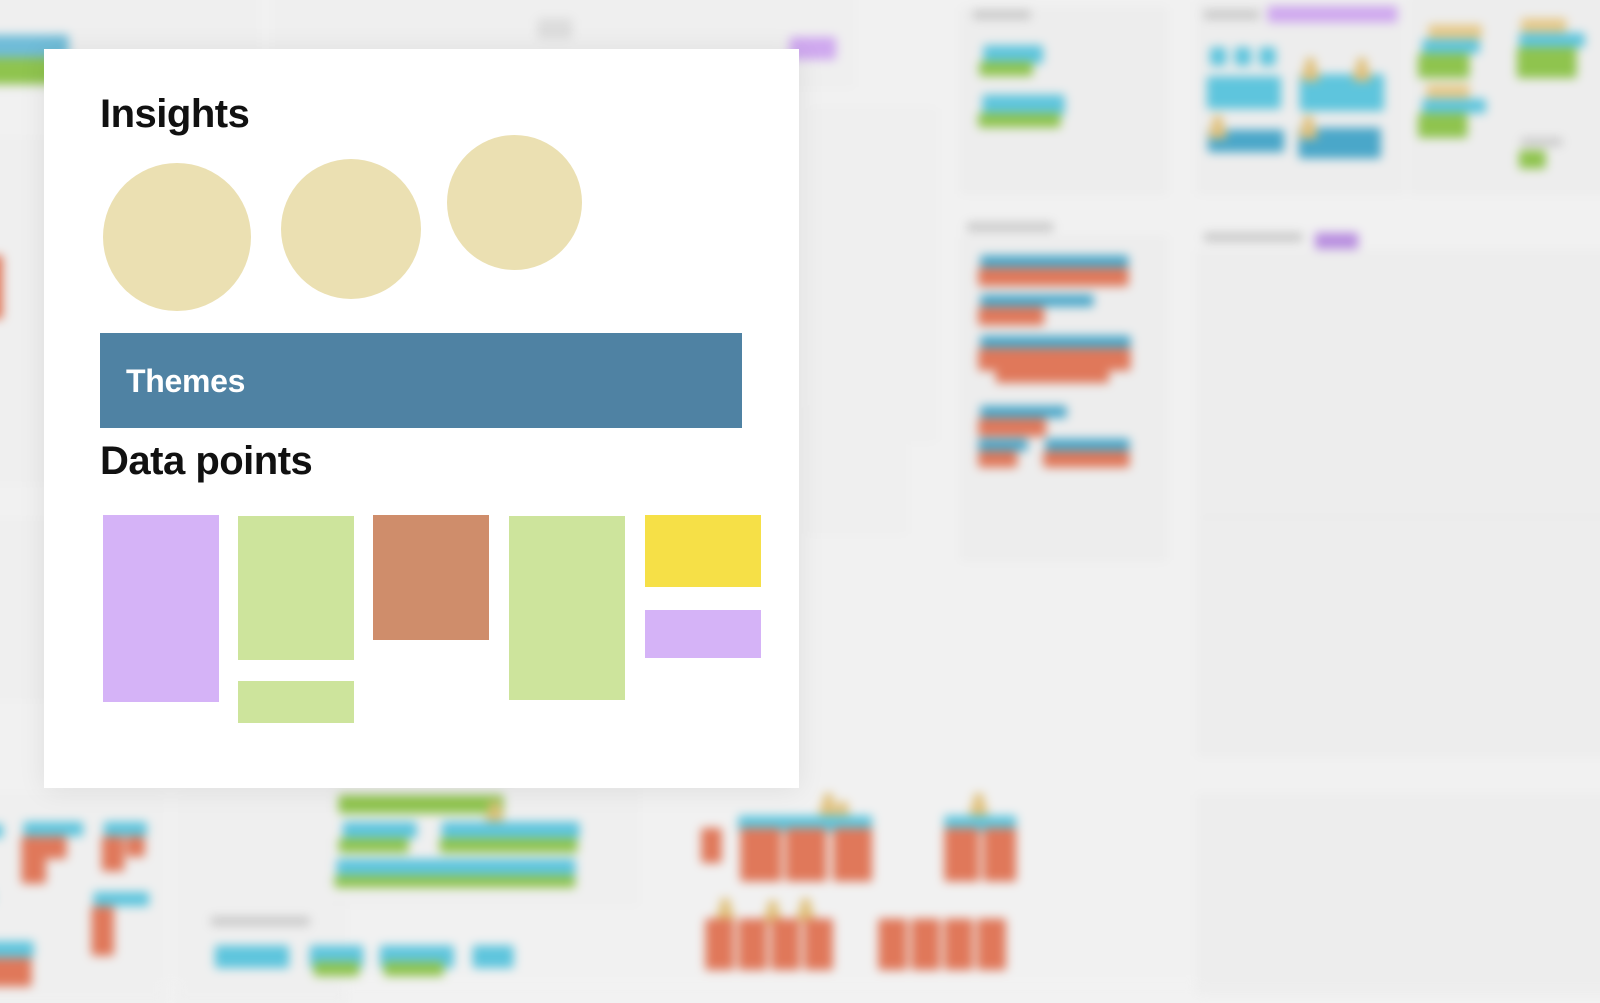  Describe the element at coordinates (296, 588) in the screenshot. I see `data-point-swatch-green-tall` at that location.